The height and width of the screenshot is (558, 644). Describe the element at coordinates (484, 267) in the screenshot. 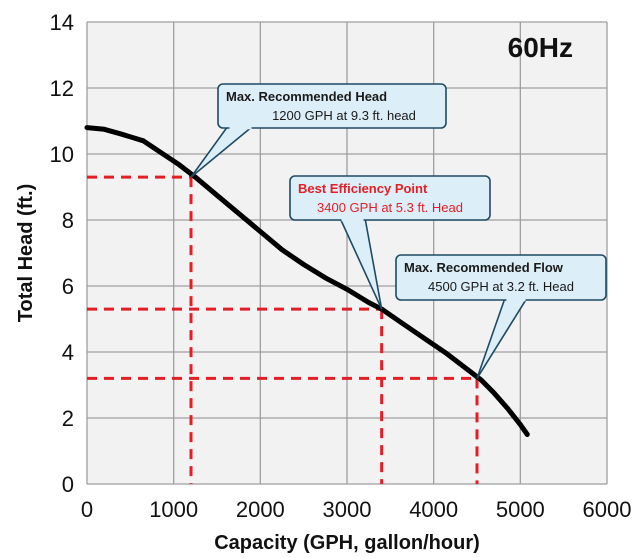

I see `callout-title: Max. Recommended Flow` at that location.